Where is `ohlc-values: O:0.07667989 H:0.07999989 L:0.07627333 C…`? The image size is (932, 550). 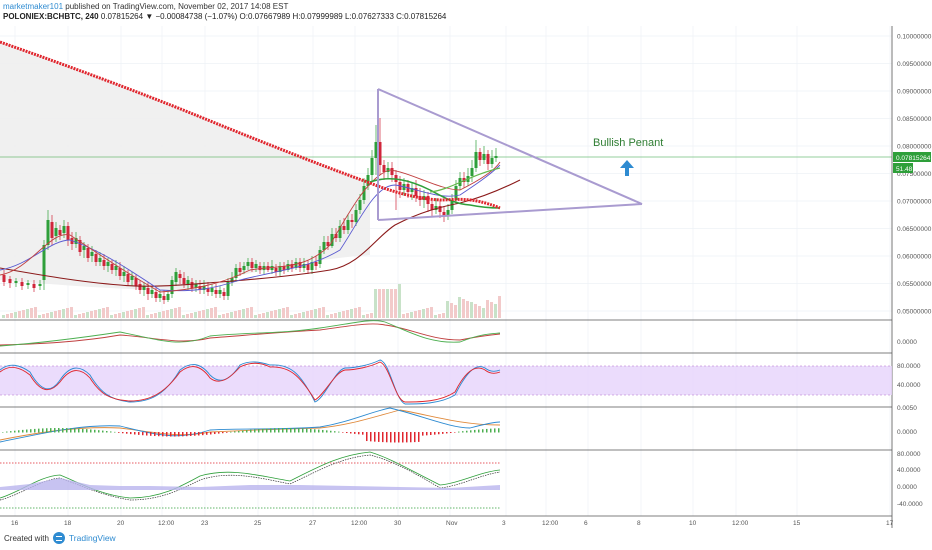
ohlc-values: O:0.07667989 H:0.07999989 L:0.07627333 C… is located at coordinates (343, 16).